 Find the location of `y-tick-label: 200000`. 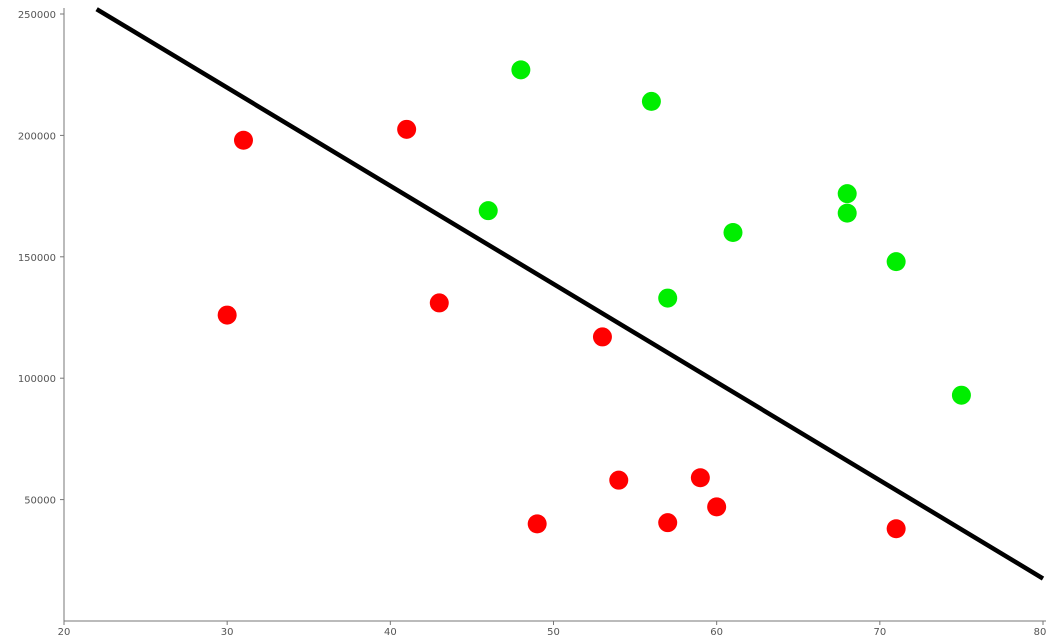

y-tick-label: 200000 is located at coordinates (37, 136).